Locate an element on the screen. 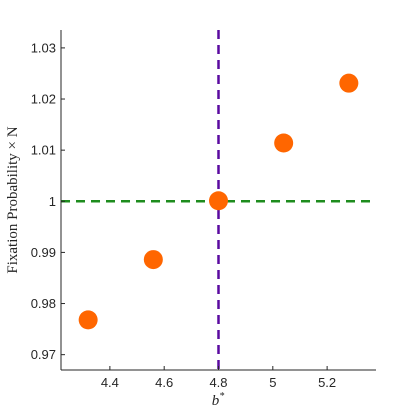 The height and width of the screenshot is (415, 415). y-tick-label: 1.01 is located at coordinates (43, 150).